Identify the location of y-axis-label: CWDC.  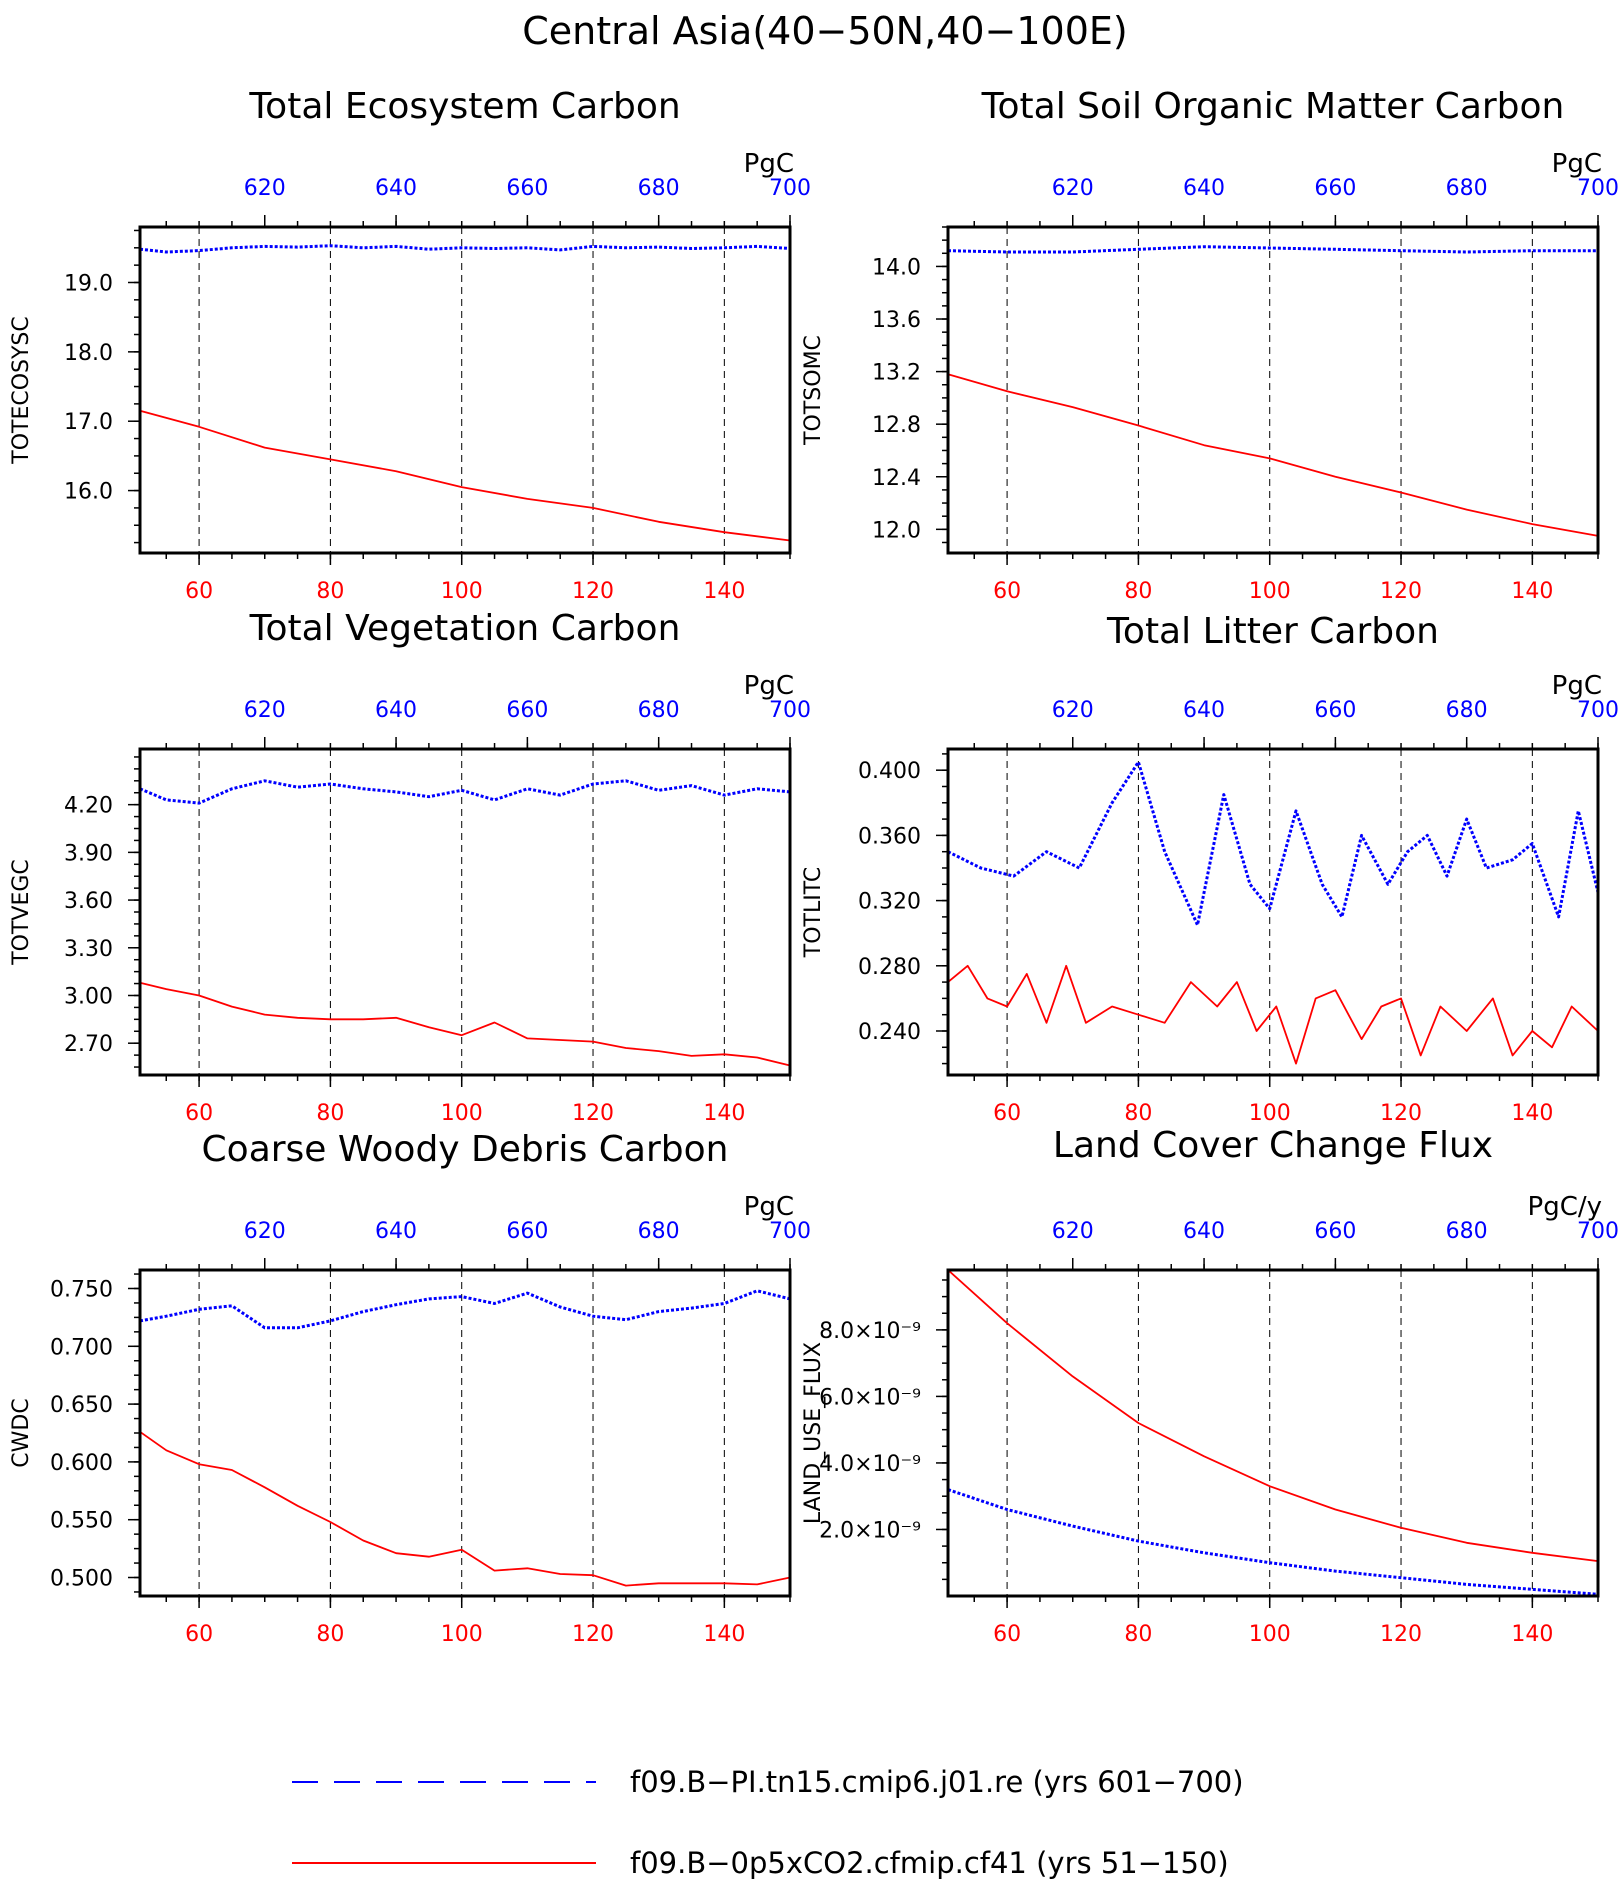
(21, 1432).